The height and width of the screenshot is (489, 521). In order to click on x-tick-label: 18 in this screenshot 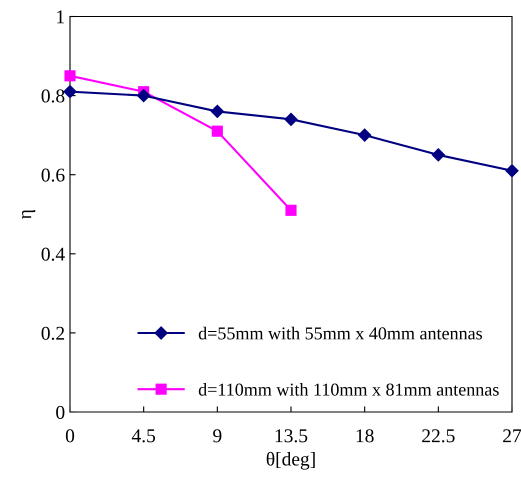, I will do `click(365, 435)`.